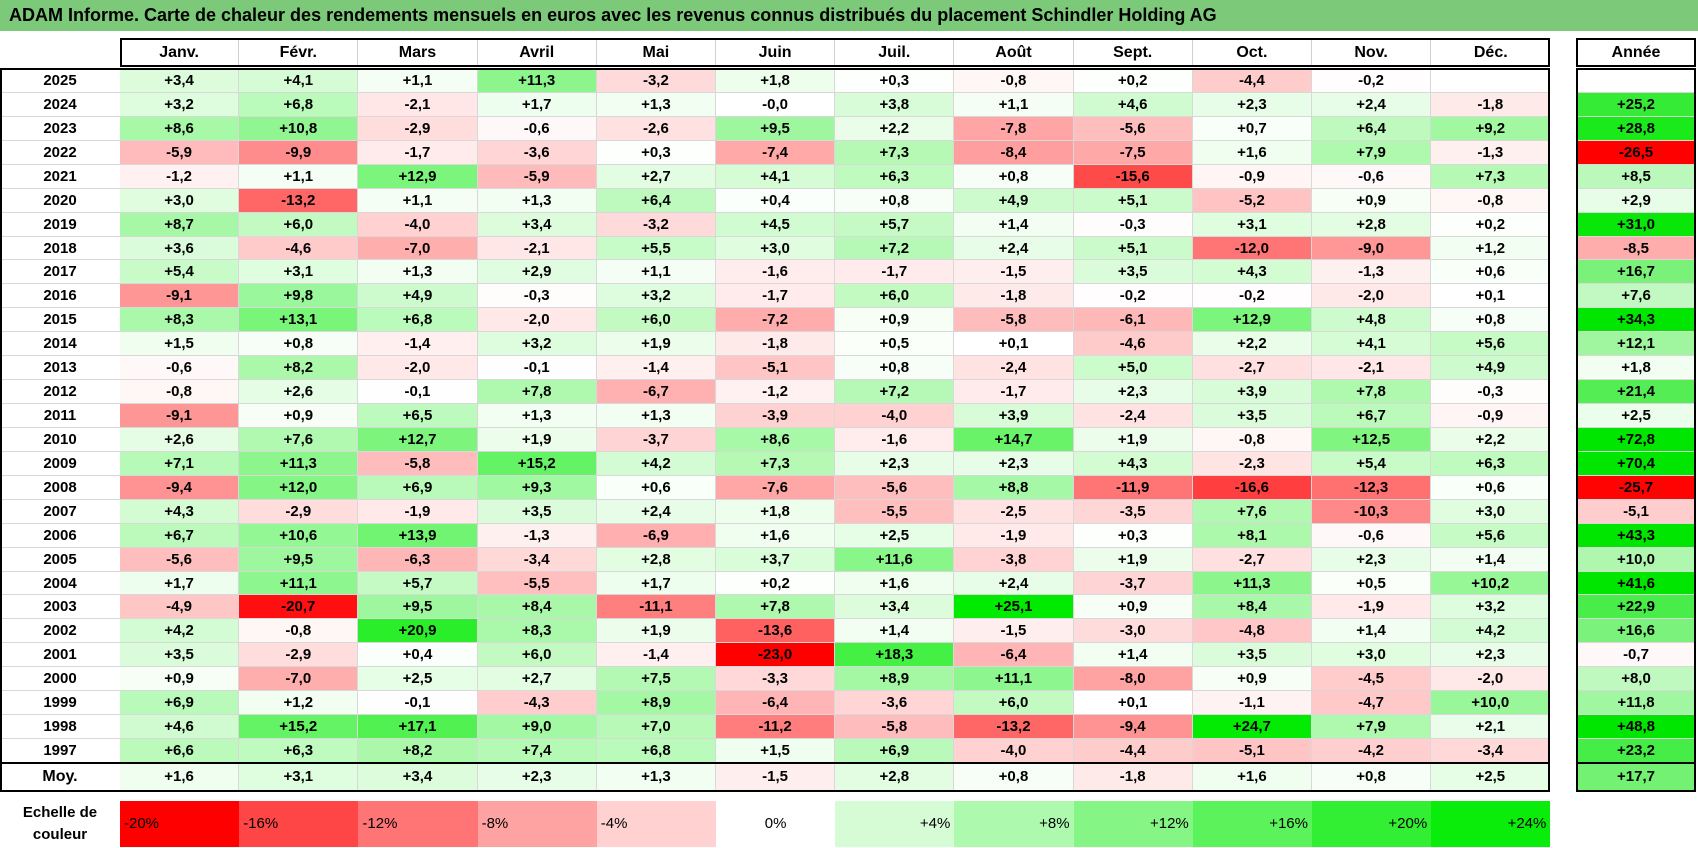 Image resolution: width=1698 pixels, height=848 pixels. What do you see at coordinates (1133, 200) in the screenshot?
I see `heatmap-cell: +5,1` at bounding box center [1133, 200].